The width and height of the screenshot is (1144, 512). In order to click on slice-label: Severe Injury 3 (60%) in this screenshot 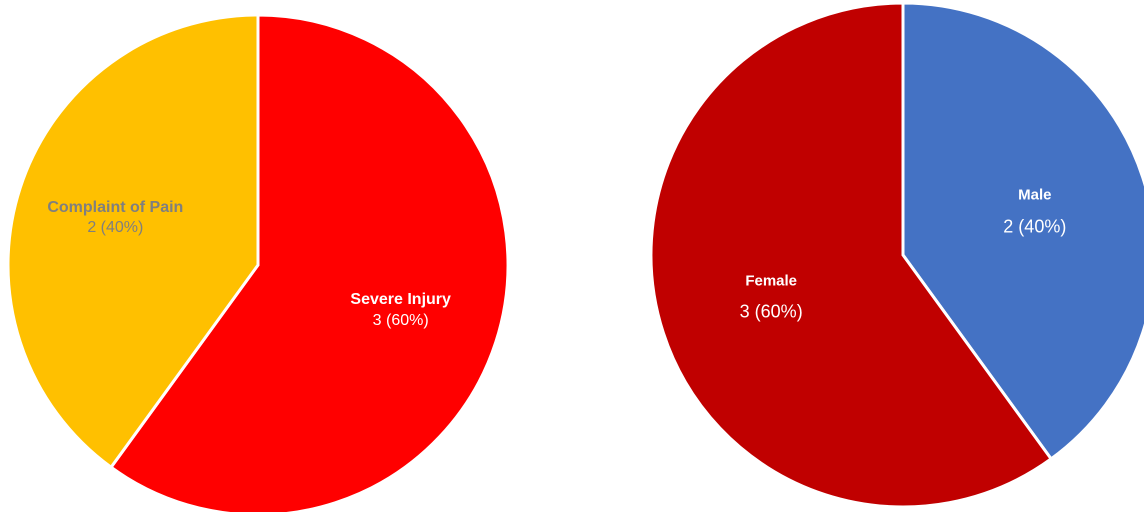, I will do `click(401, 312)`.